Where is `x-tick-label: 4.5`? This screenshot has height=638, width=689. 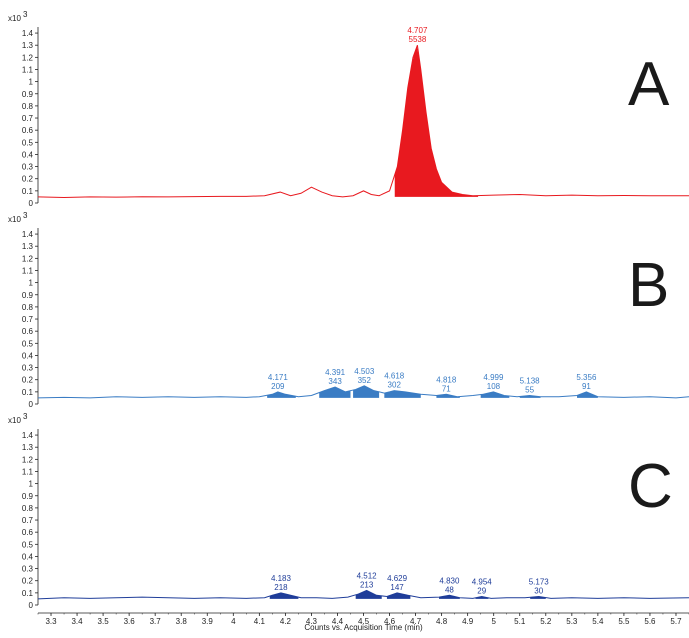
x-tick-label: 4.5 is located at coordinates (364, 621).